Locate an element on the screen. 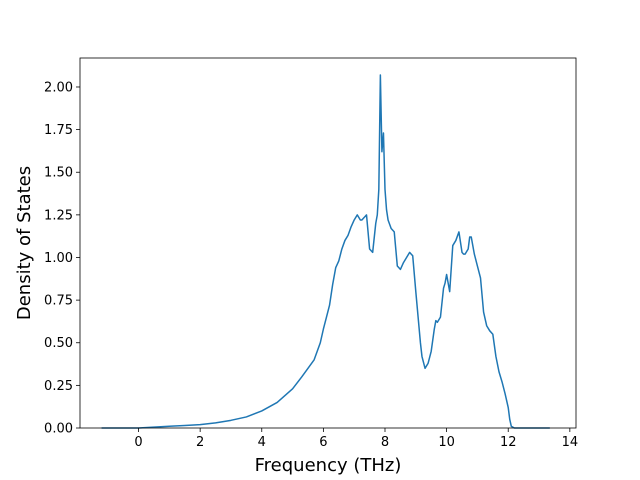 The image size is (640, 480). y-tick-label: 1.50 is located at coordinates (58, 173).